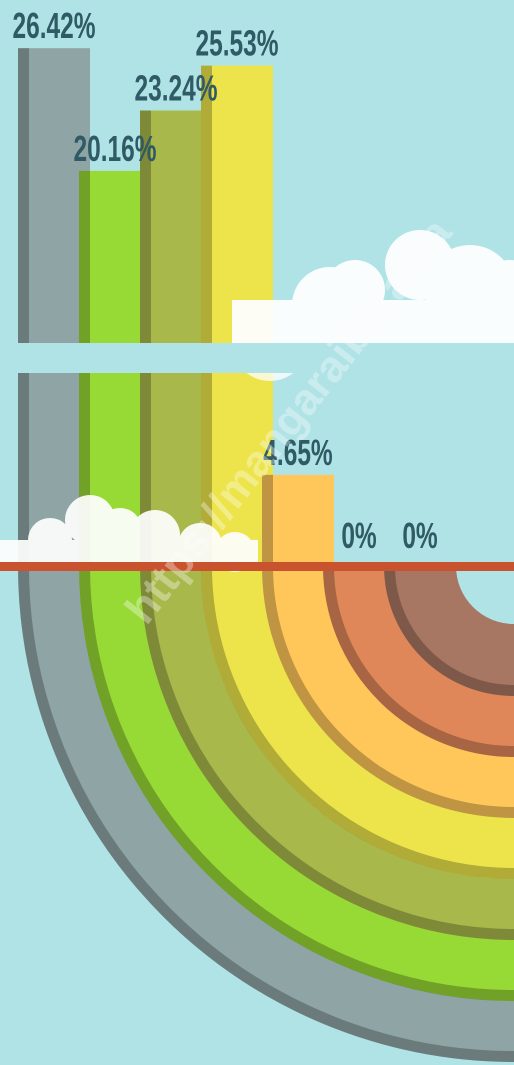 The image size is (514, 1065). Describe the element at coordinates (176, 88) in the screenshot. I see `value-label: 23.24%` at that location.